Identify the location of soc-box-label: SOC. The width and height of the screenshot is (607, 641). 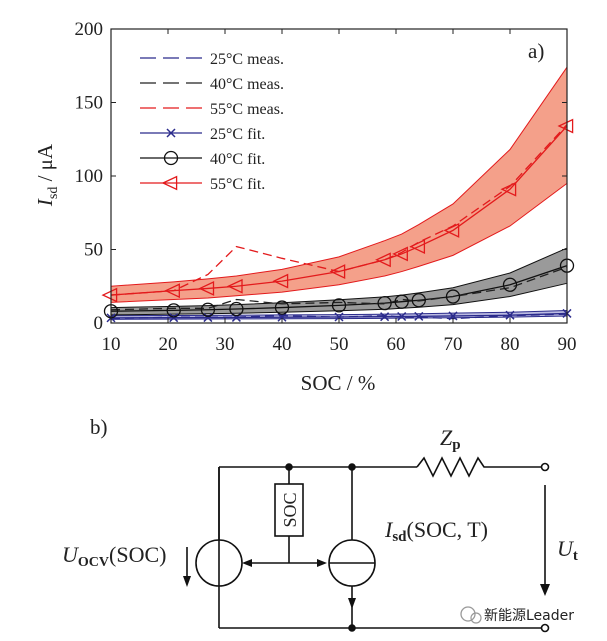
(290, 509).